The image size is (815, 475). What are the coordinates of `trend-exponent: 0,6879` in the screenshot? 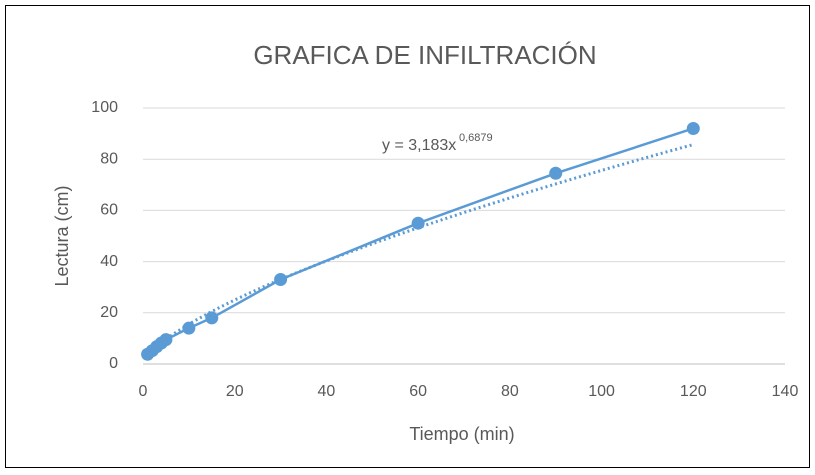 It's located at (476, 138).